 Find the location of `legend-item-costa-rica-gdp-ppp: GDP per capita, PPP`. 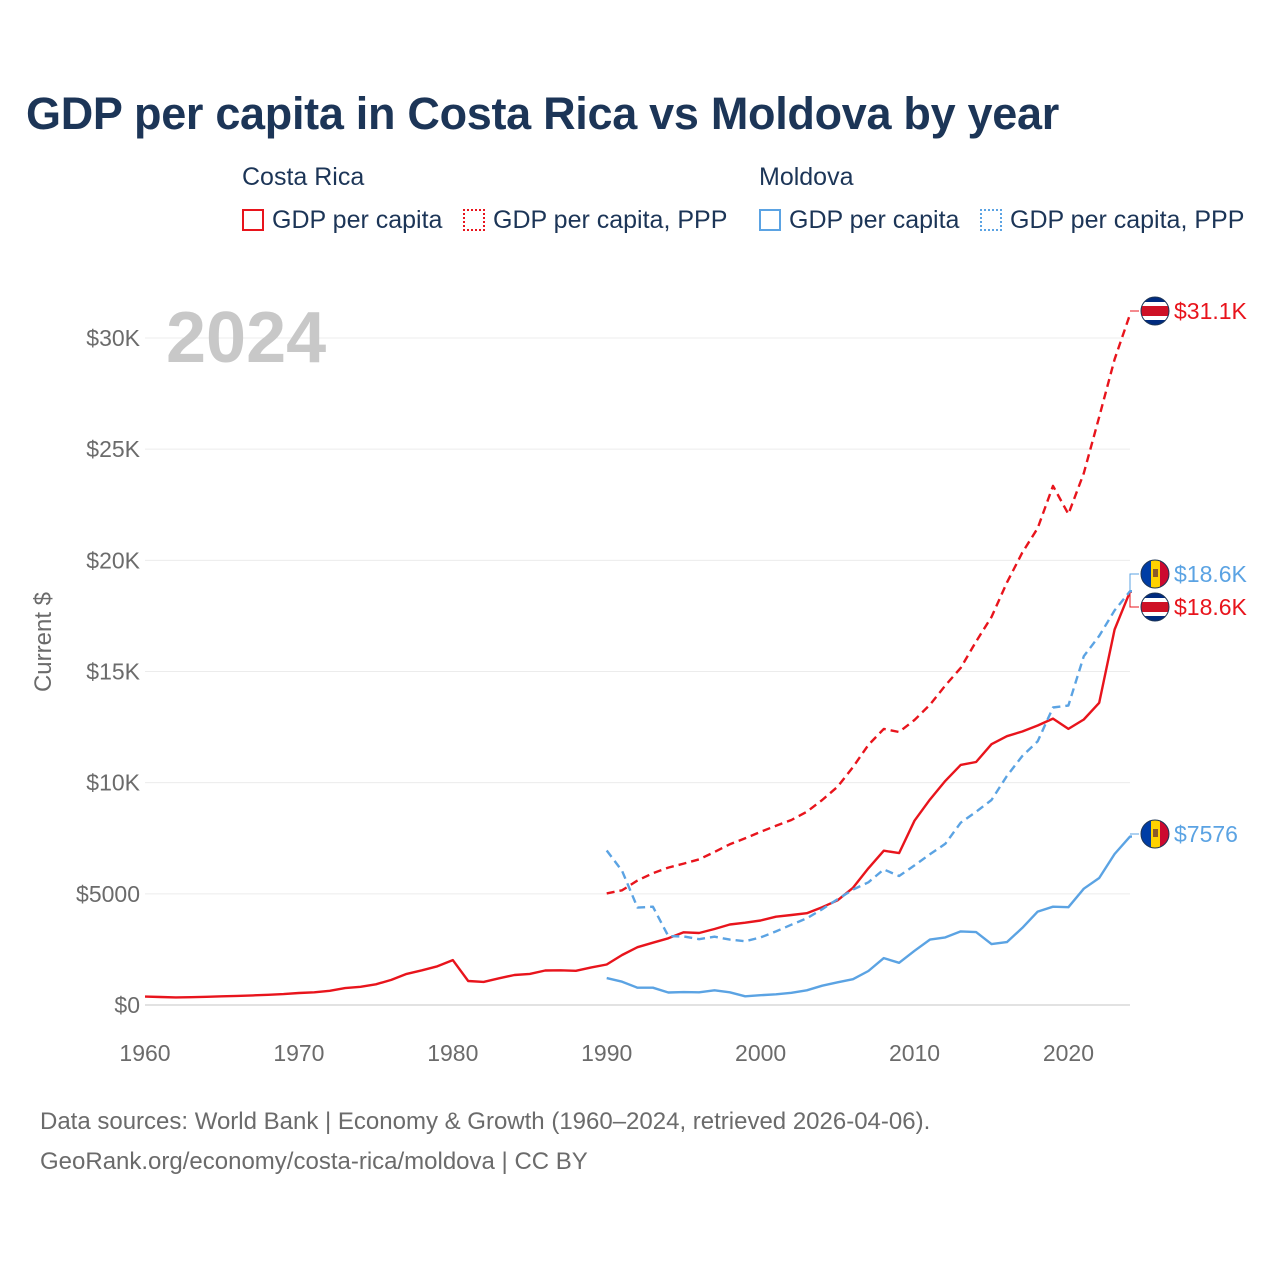

legend-item-costa-rica-gdp-ppp: GDP per capita, PPP is located at coordinates (595, 220).